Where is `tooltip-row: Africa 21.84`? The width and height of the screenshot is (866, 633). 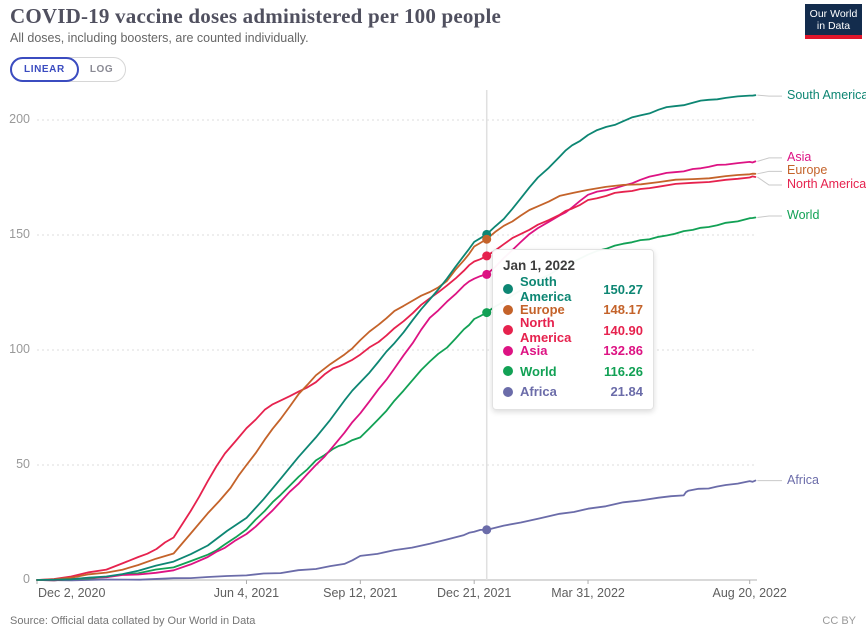 tooltip-row: Africa 21.84 is located at coordinates (573, 392).